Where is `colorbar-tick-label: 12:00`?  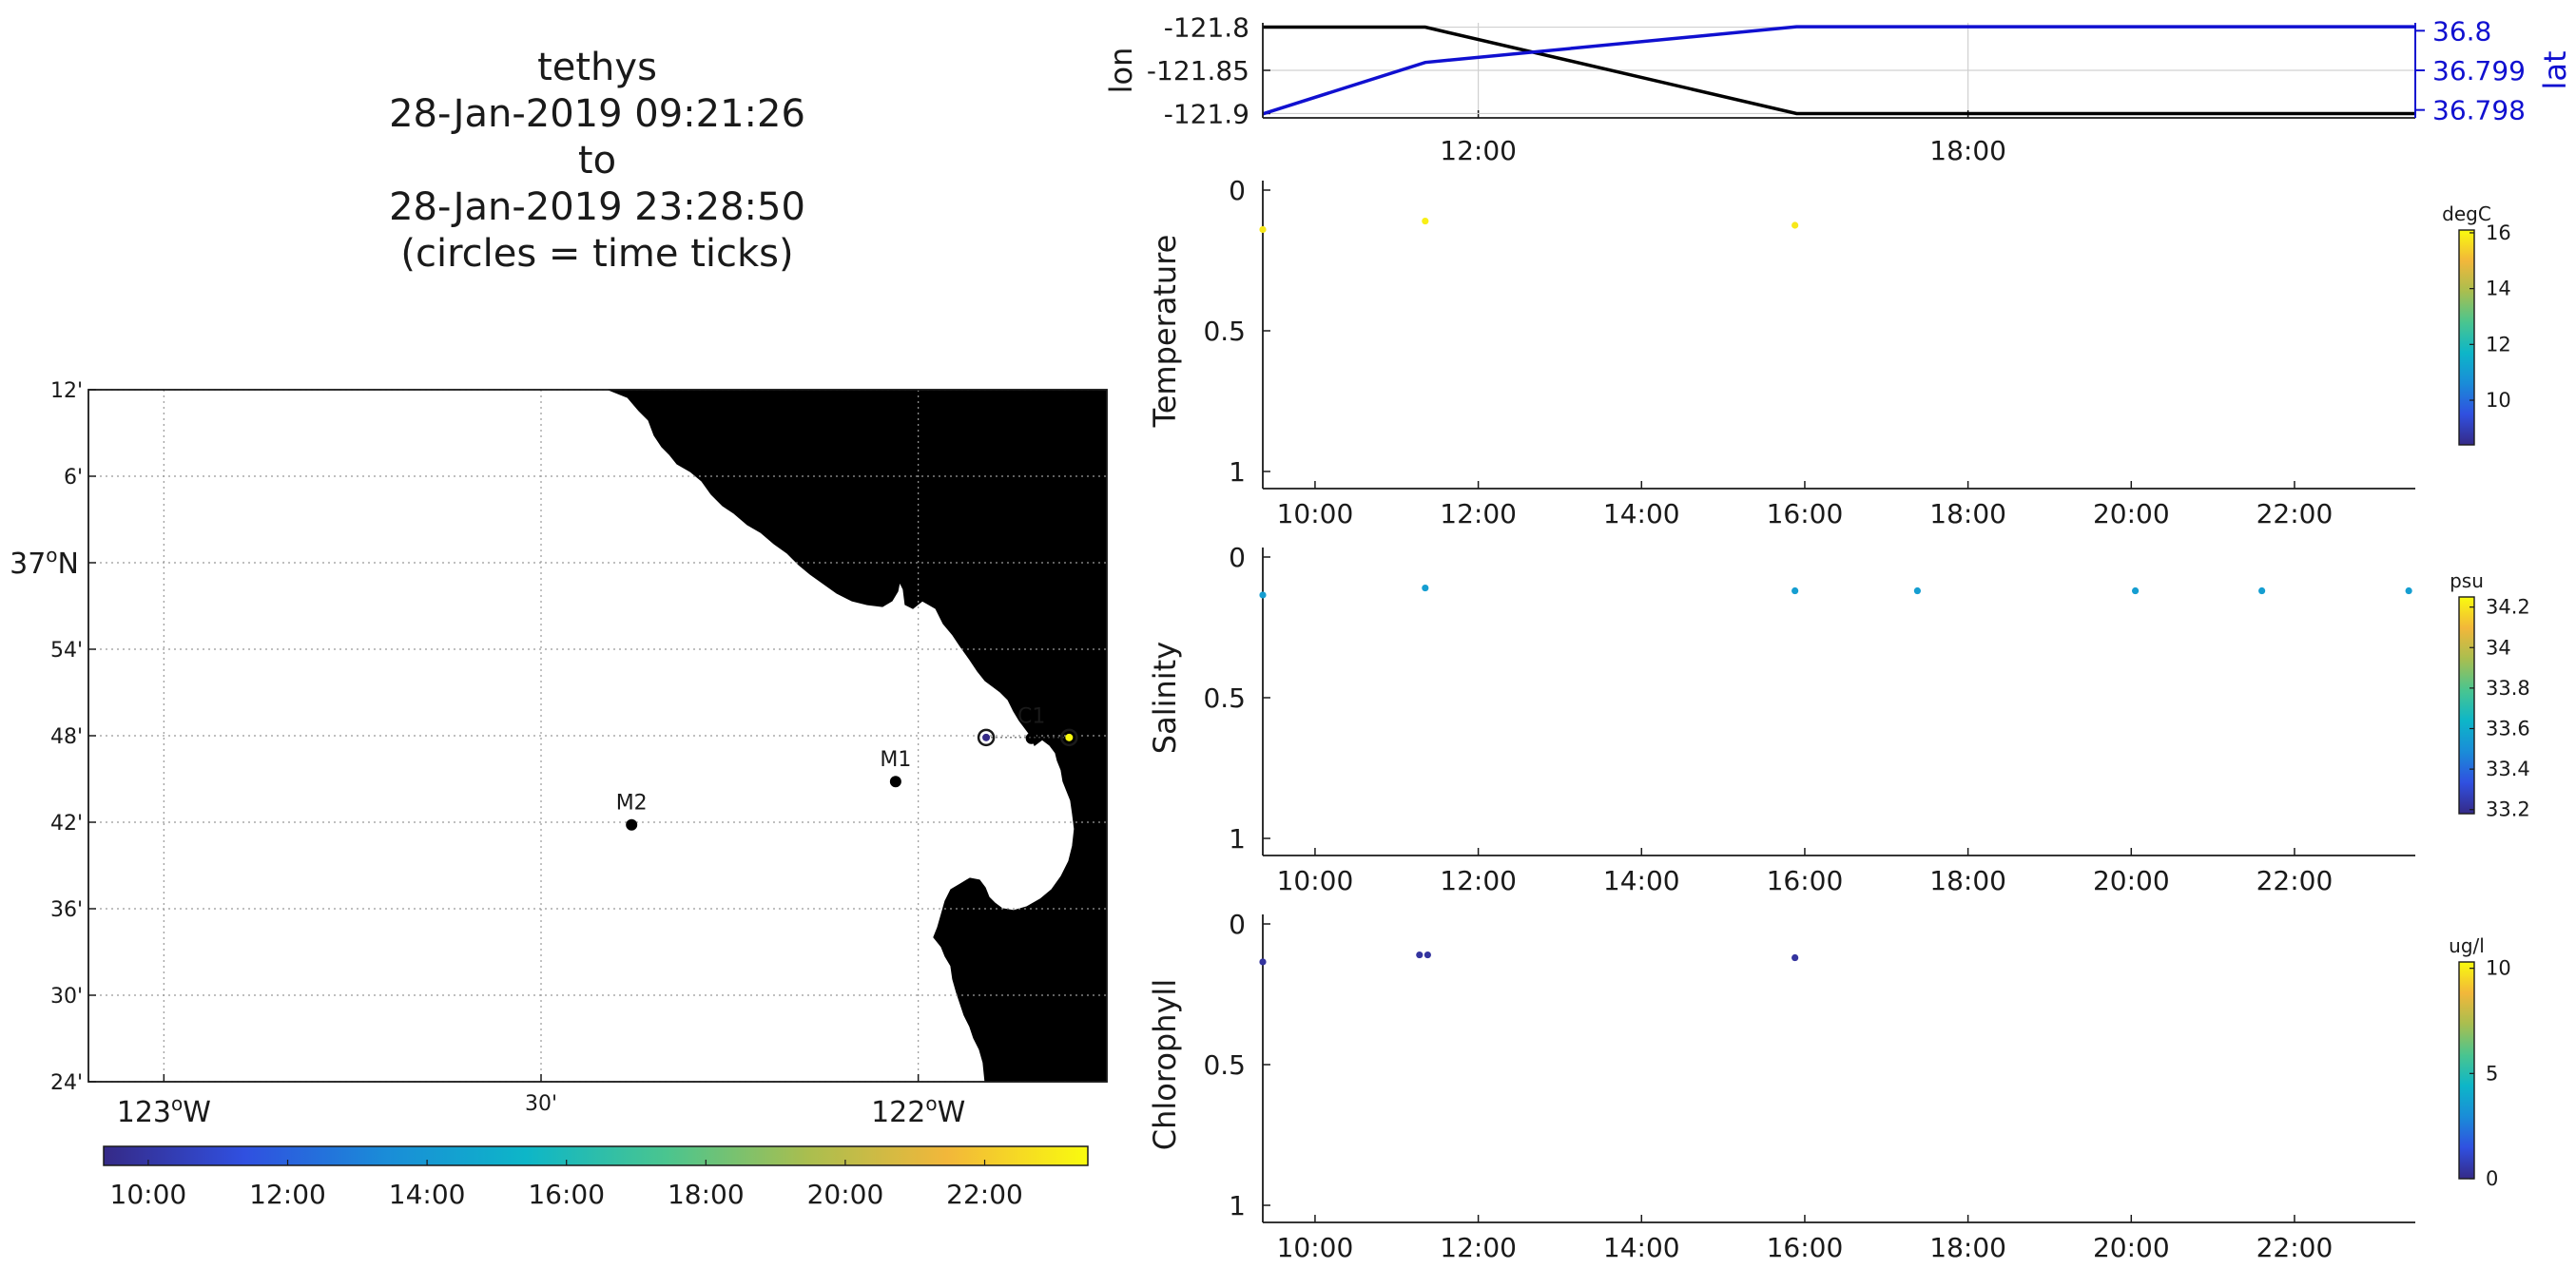
colorbar-tick-label: 12:00 is located at coordinates (287, 1194).